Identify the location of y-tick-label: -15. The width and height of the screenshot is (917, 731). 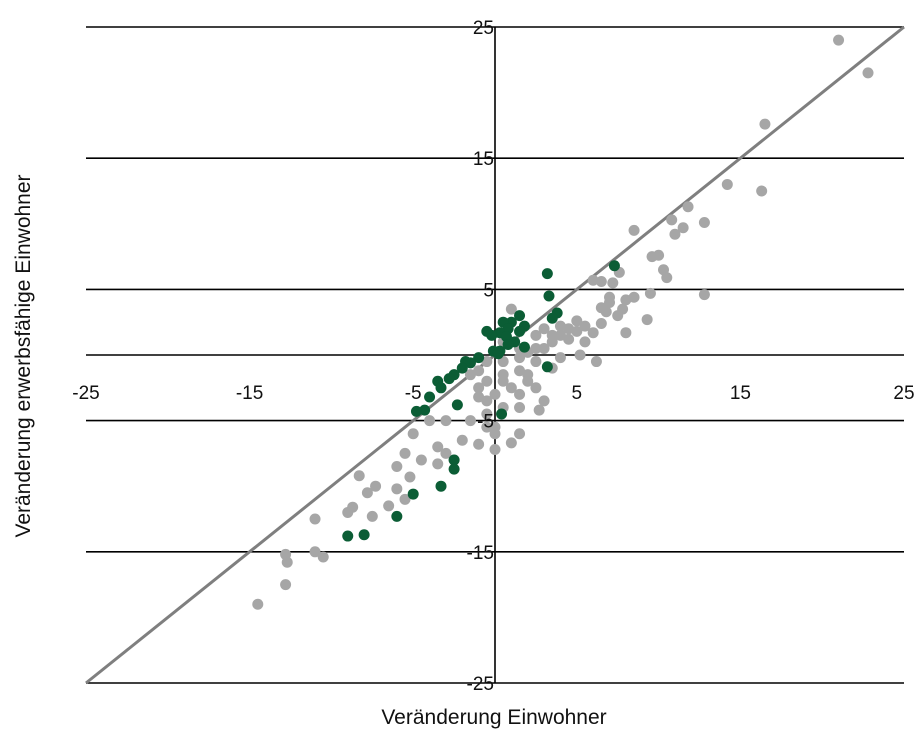
(480, 553).